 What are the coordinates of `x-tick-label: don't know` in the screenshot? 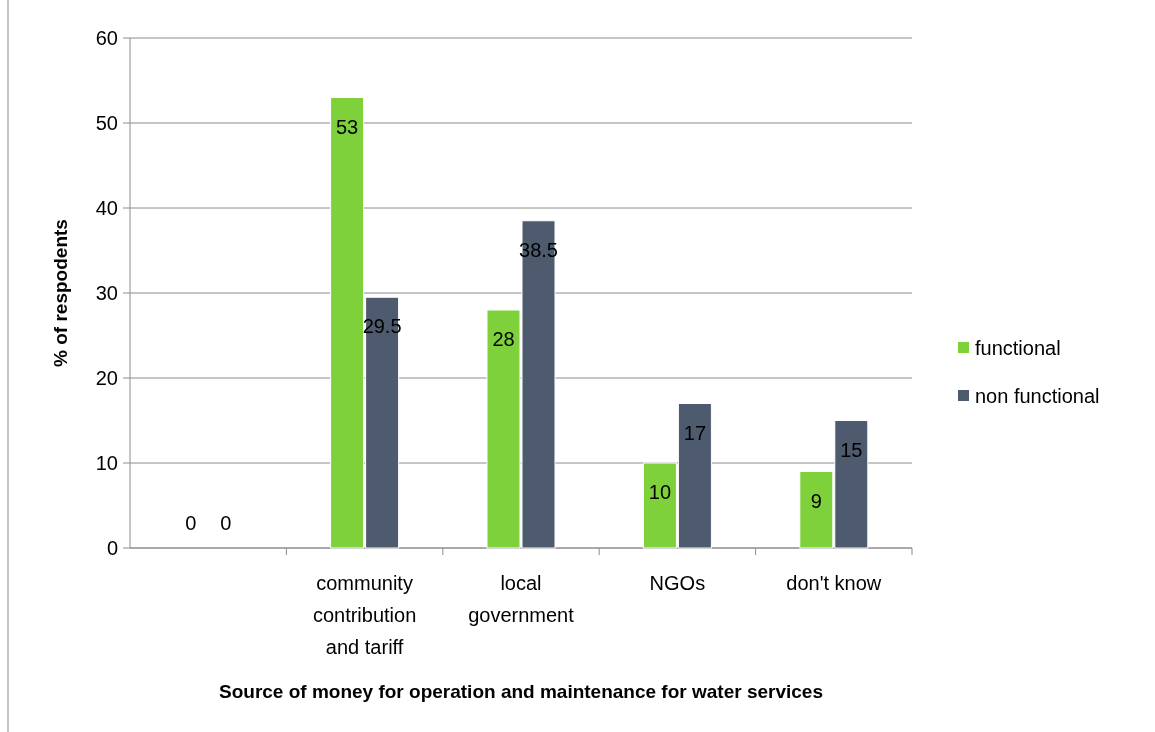 It's located at (834, 583).